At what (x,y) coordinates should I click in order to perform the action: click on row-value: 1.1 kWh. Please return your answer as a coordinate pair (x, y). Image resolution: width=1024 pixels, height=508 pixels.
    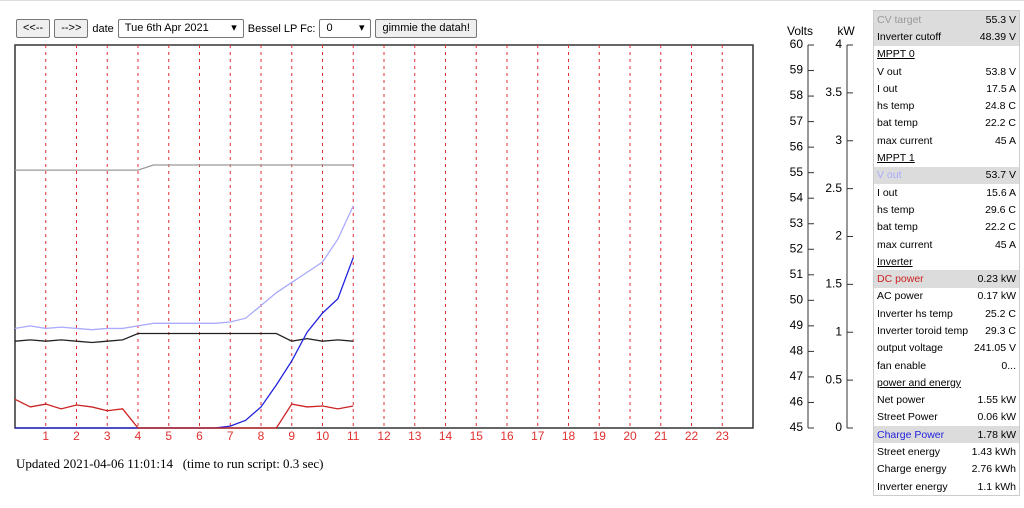
    Looking at the image, I should click on (996, 486).